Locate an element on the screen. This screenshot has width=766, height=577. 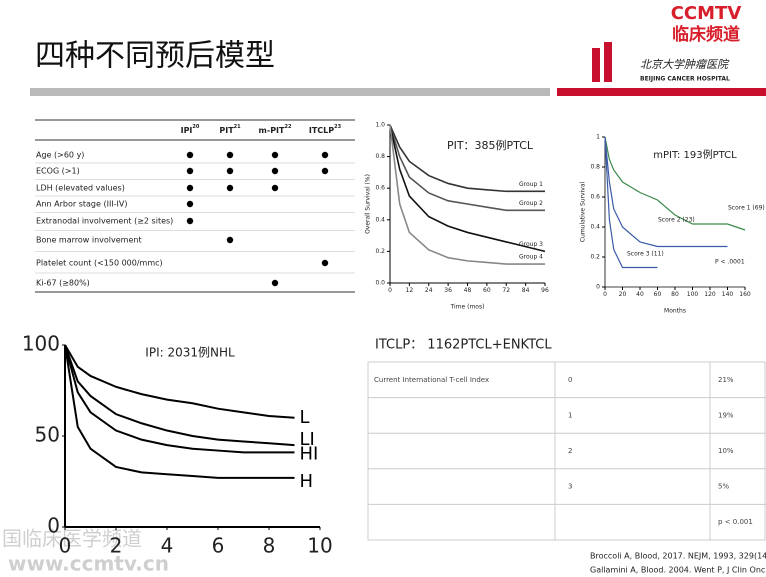
watermark: www.ccmtv.cn is located at coordinates (88, 564).